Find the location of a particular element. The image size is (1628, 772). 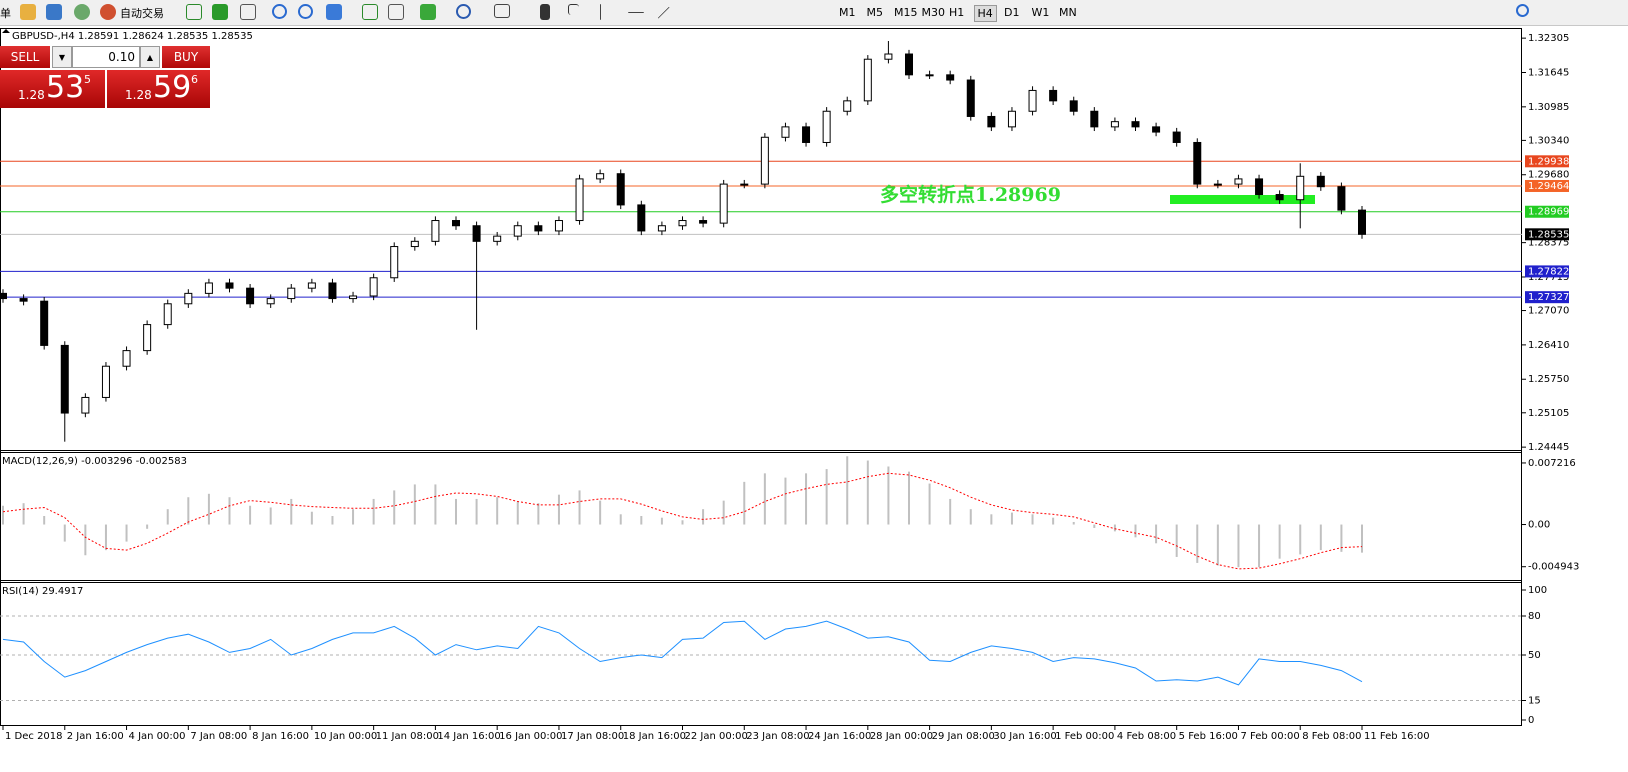

y-tick-label: 1.28375 is located at coordinates (1548, 243).